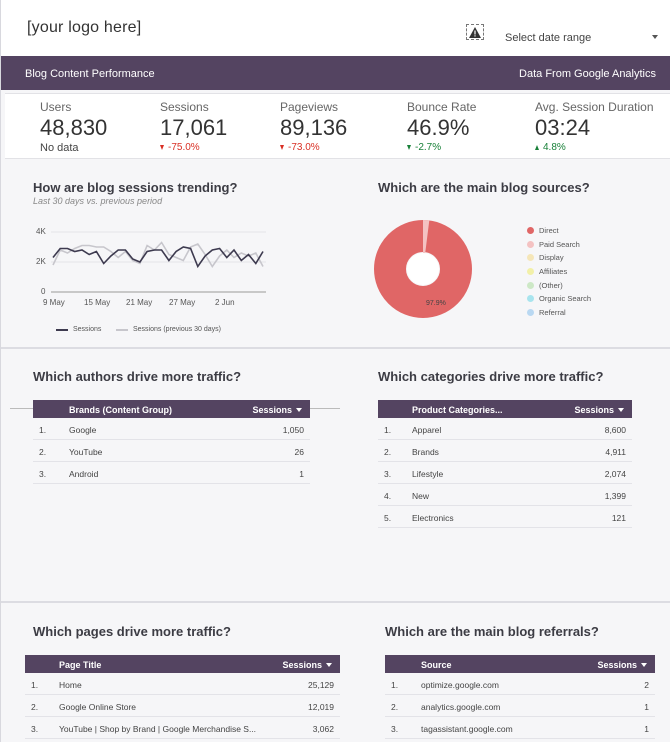 This screenshot has width=670, height=742. Describe the element at coordinates (436, 665) in the screenshot. I see `column-header: Source` at that location.